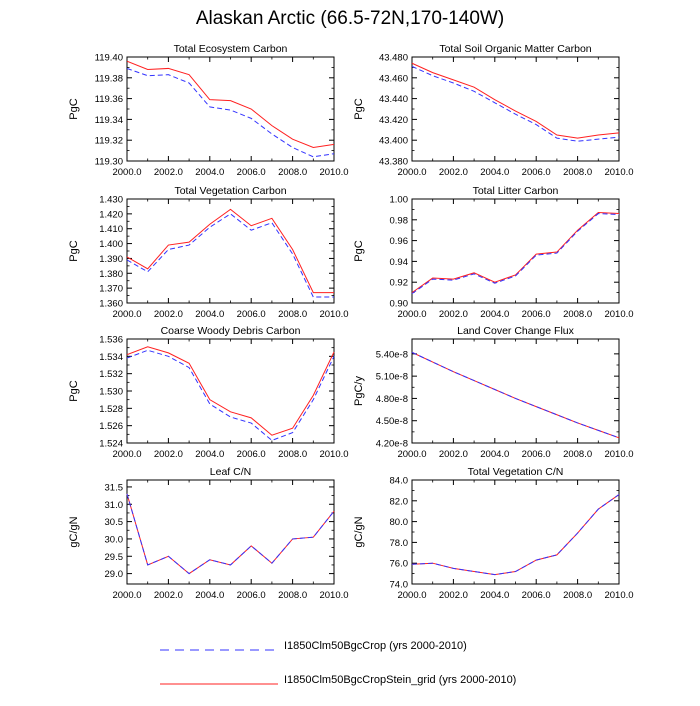 This screenshot has width=700, height=706. Describe the element at coordinates (111, 304) in the screenshot. I see `y-tick-label: 1.360` at that location.